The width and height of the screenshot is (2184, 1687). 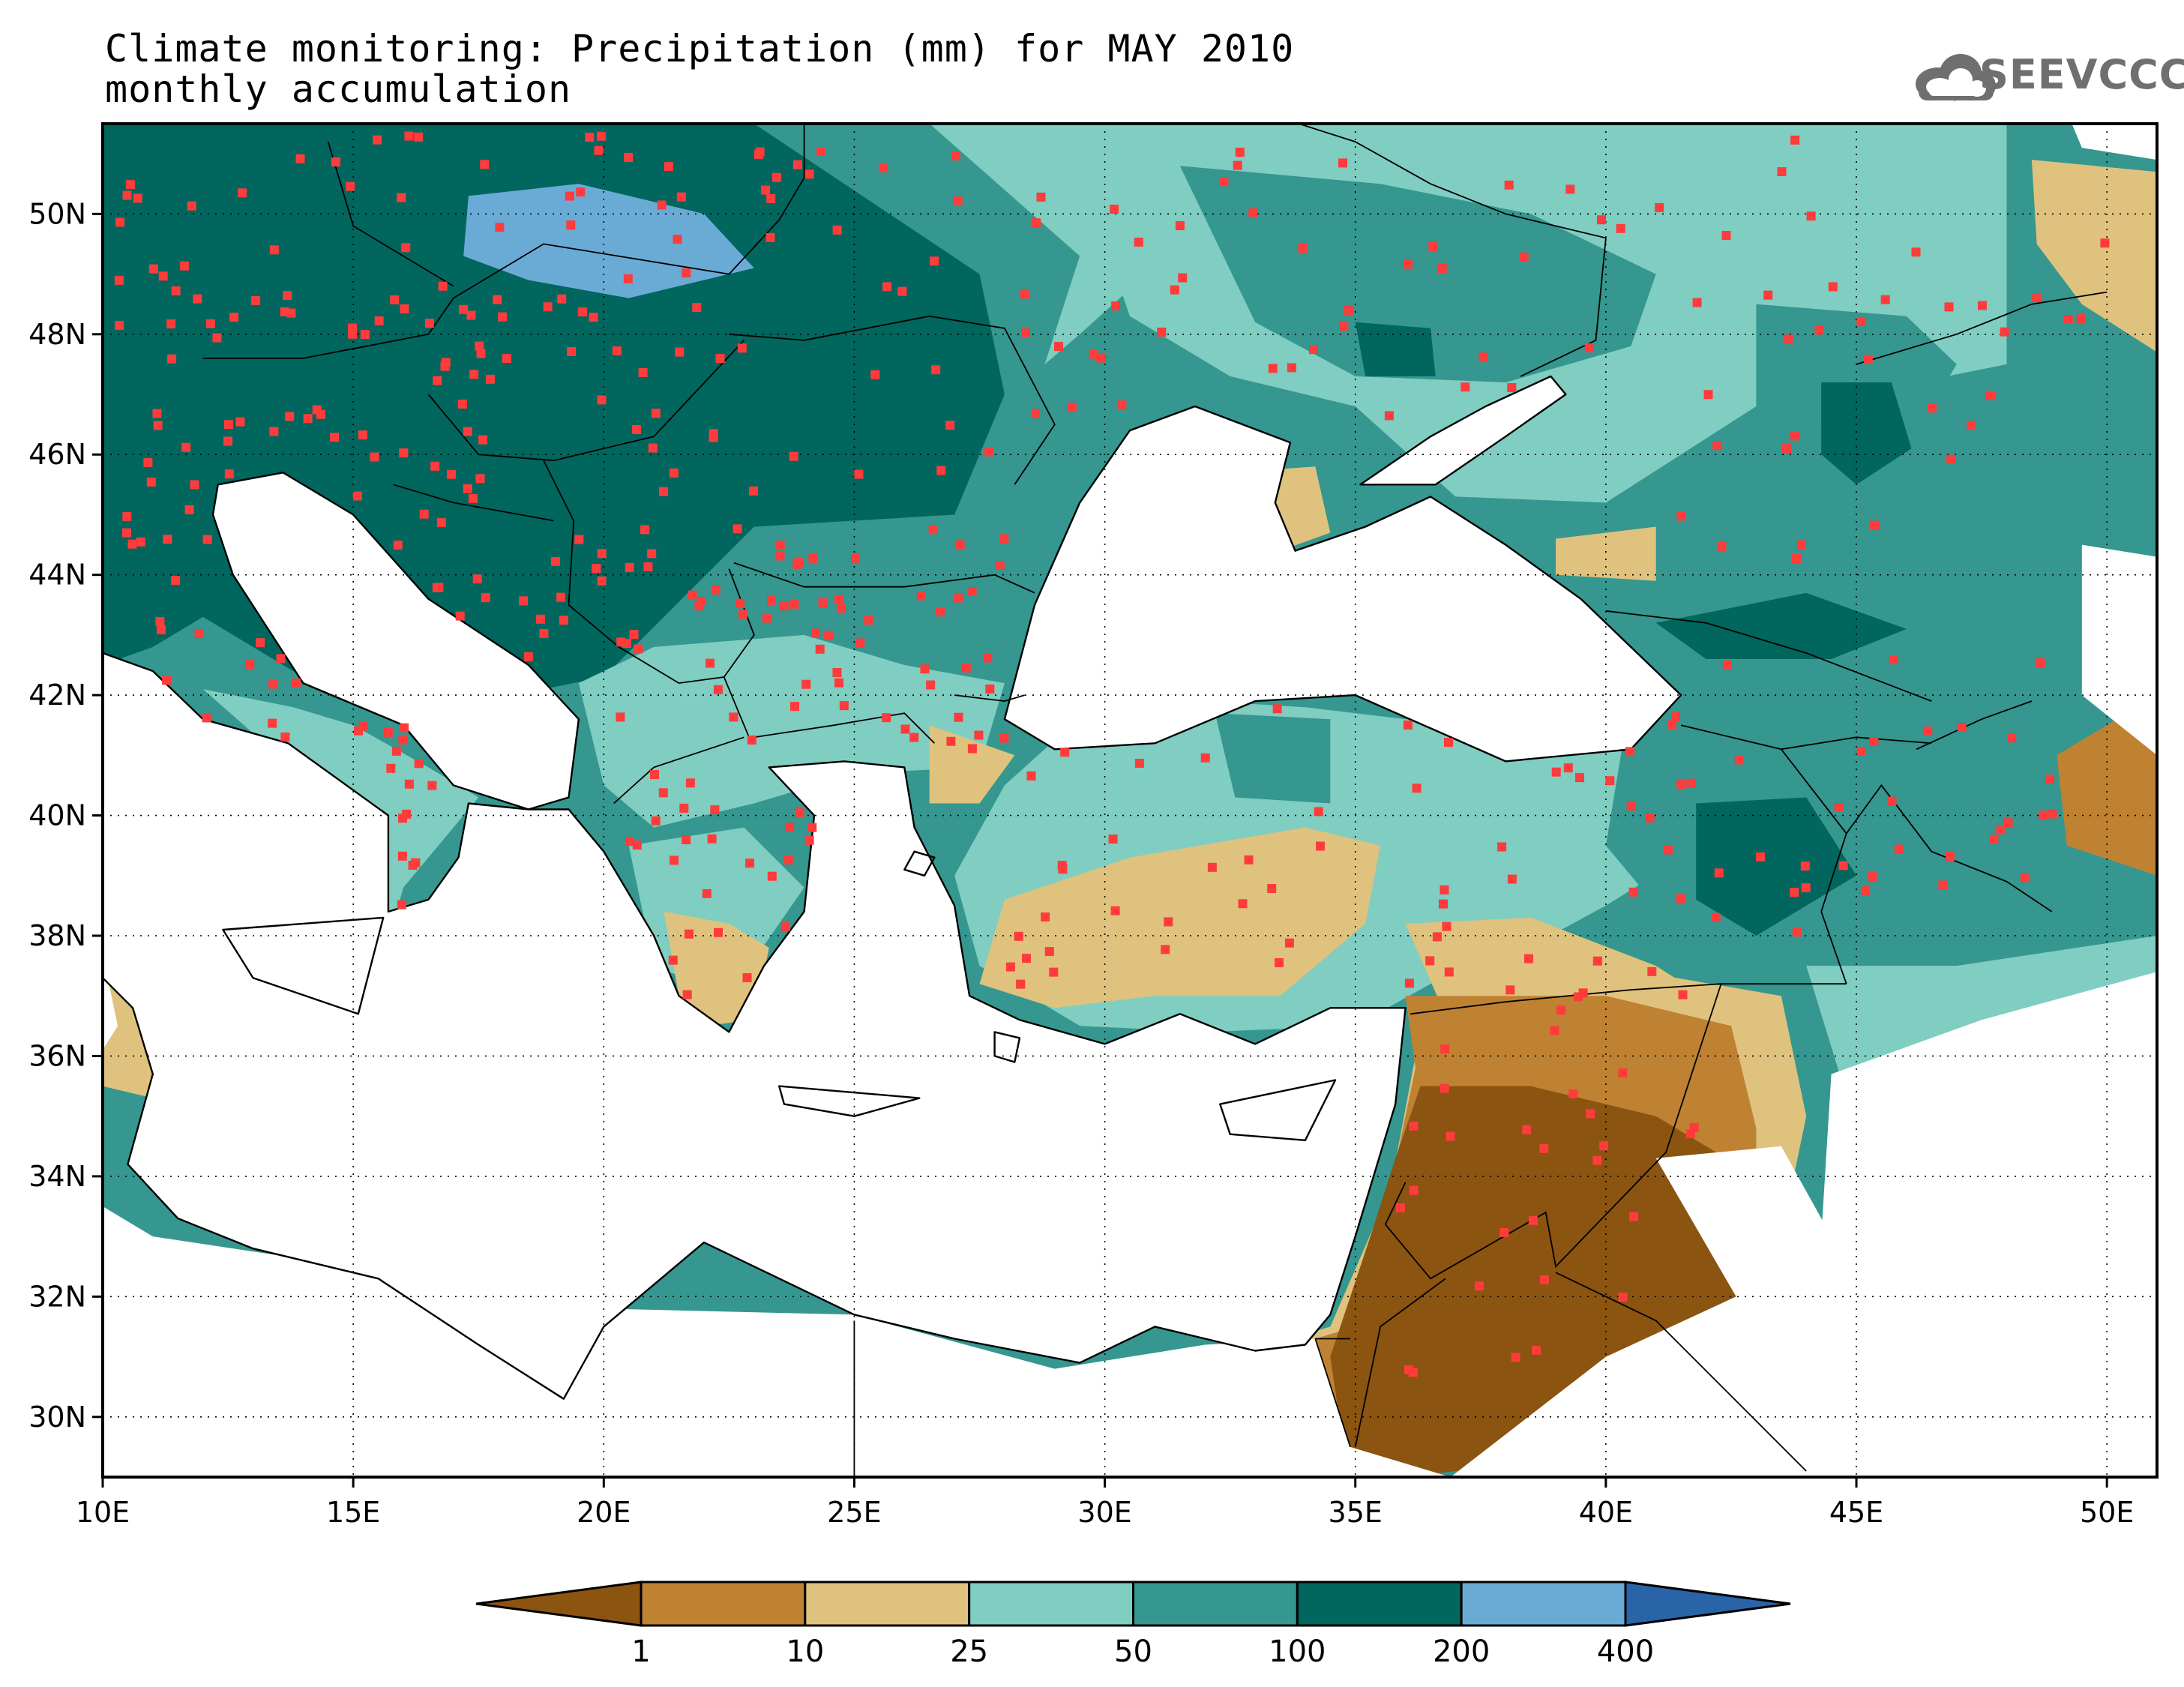 What do you see at coordinates (57, 1055) in the screenshot?
I see `lat-tick-label: 36N` at bounding box center [57, 1055].